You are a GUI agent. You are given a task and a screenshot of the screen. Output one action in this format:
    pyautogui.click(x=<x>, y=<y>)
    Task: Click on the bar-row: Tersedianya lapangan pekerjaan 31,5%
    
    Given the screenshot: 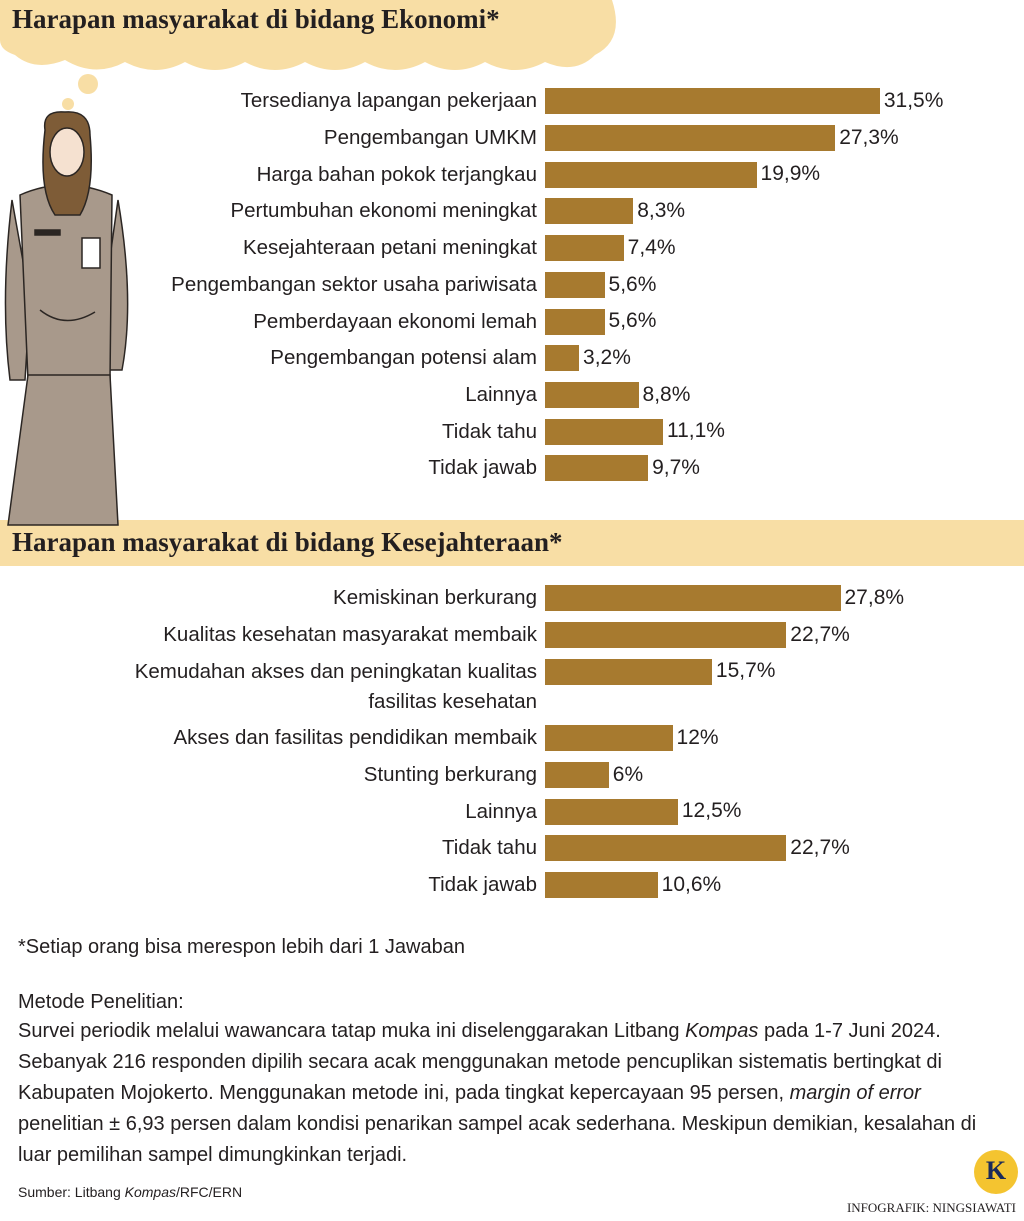 What is the action you would take?
    pyautogui.click(x=512, y=101)
    